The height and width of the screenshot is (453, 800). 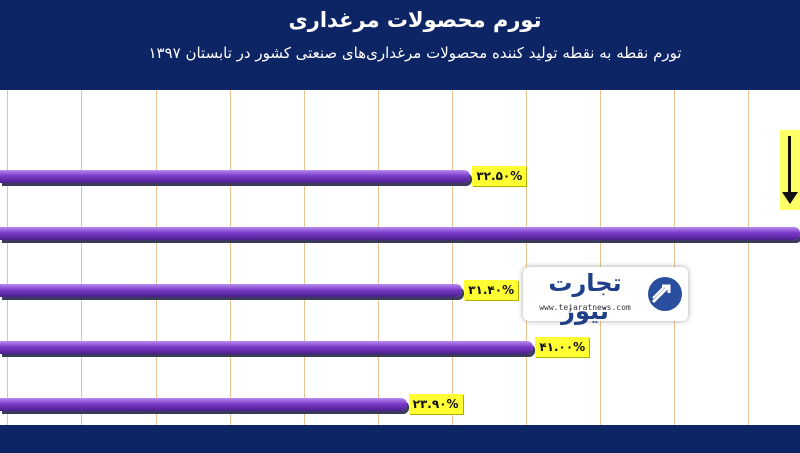 What do you see at coordinates (585, 297) in the screenshot?
I see `logo-name: تجارت نیوز` at bounding box center [585, 297].